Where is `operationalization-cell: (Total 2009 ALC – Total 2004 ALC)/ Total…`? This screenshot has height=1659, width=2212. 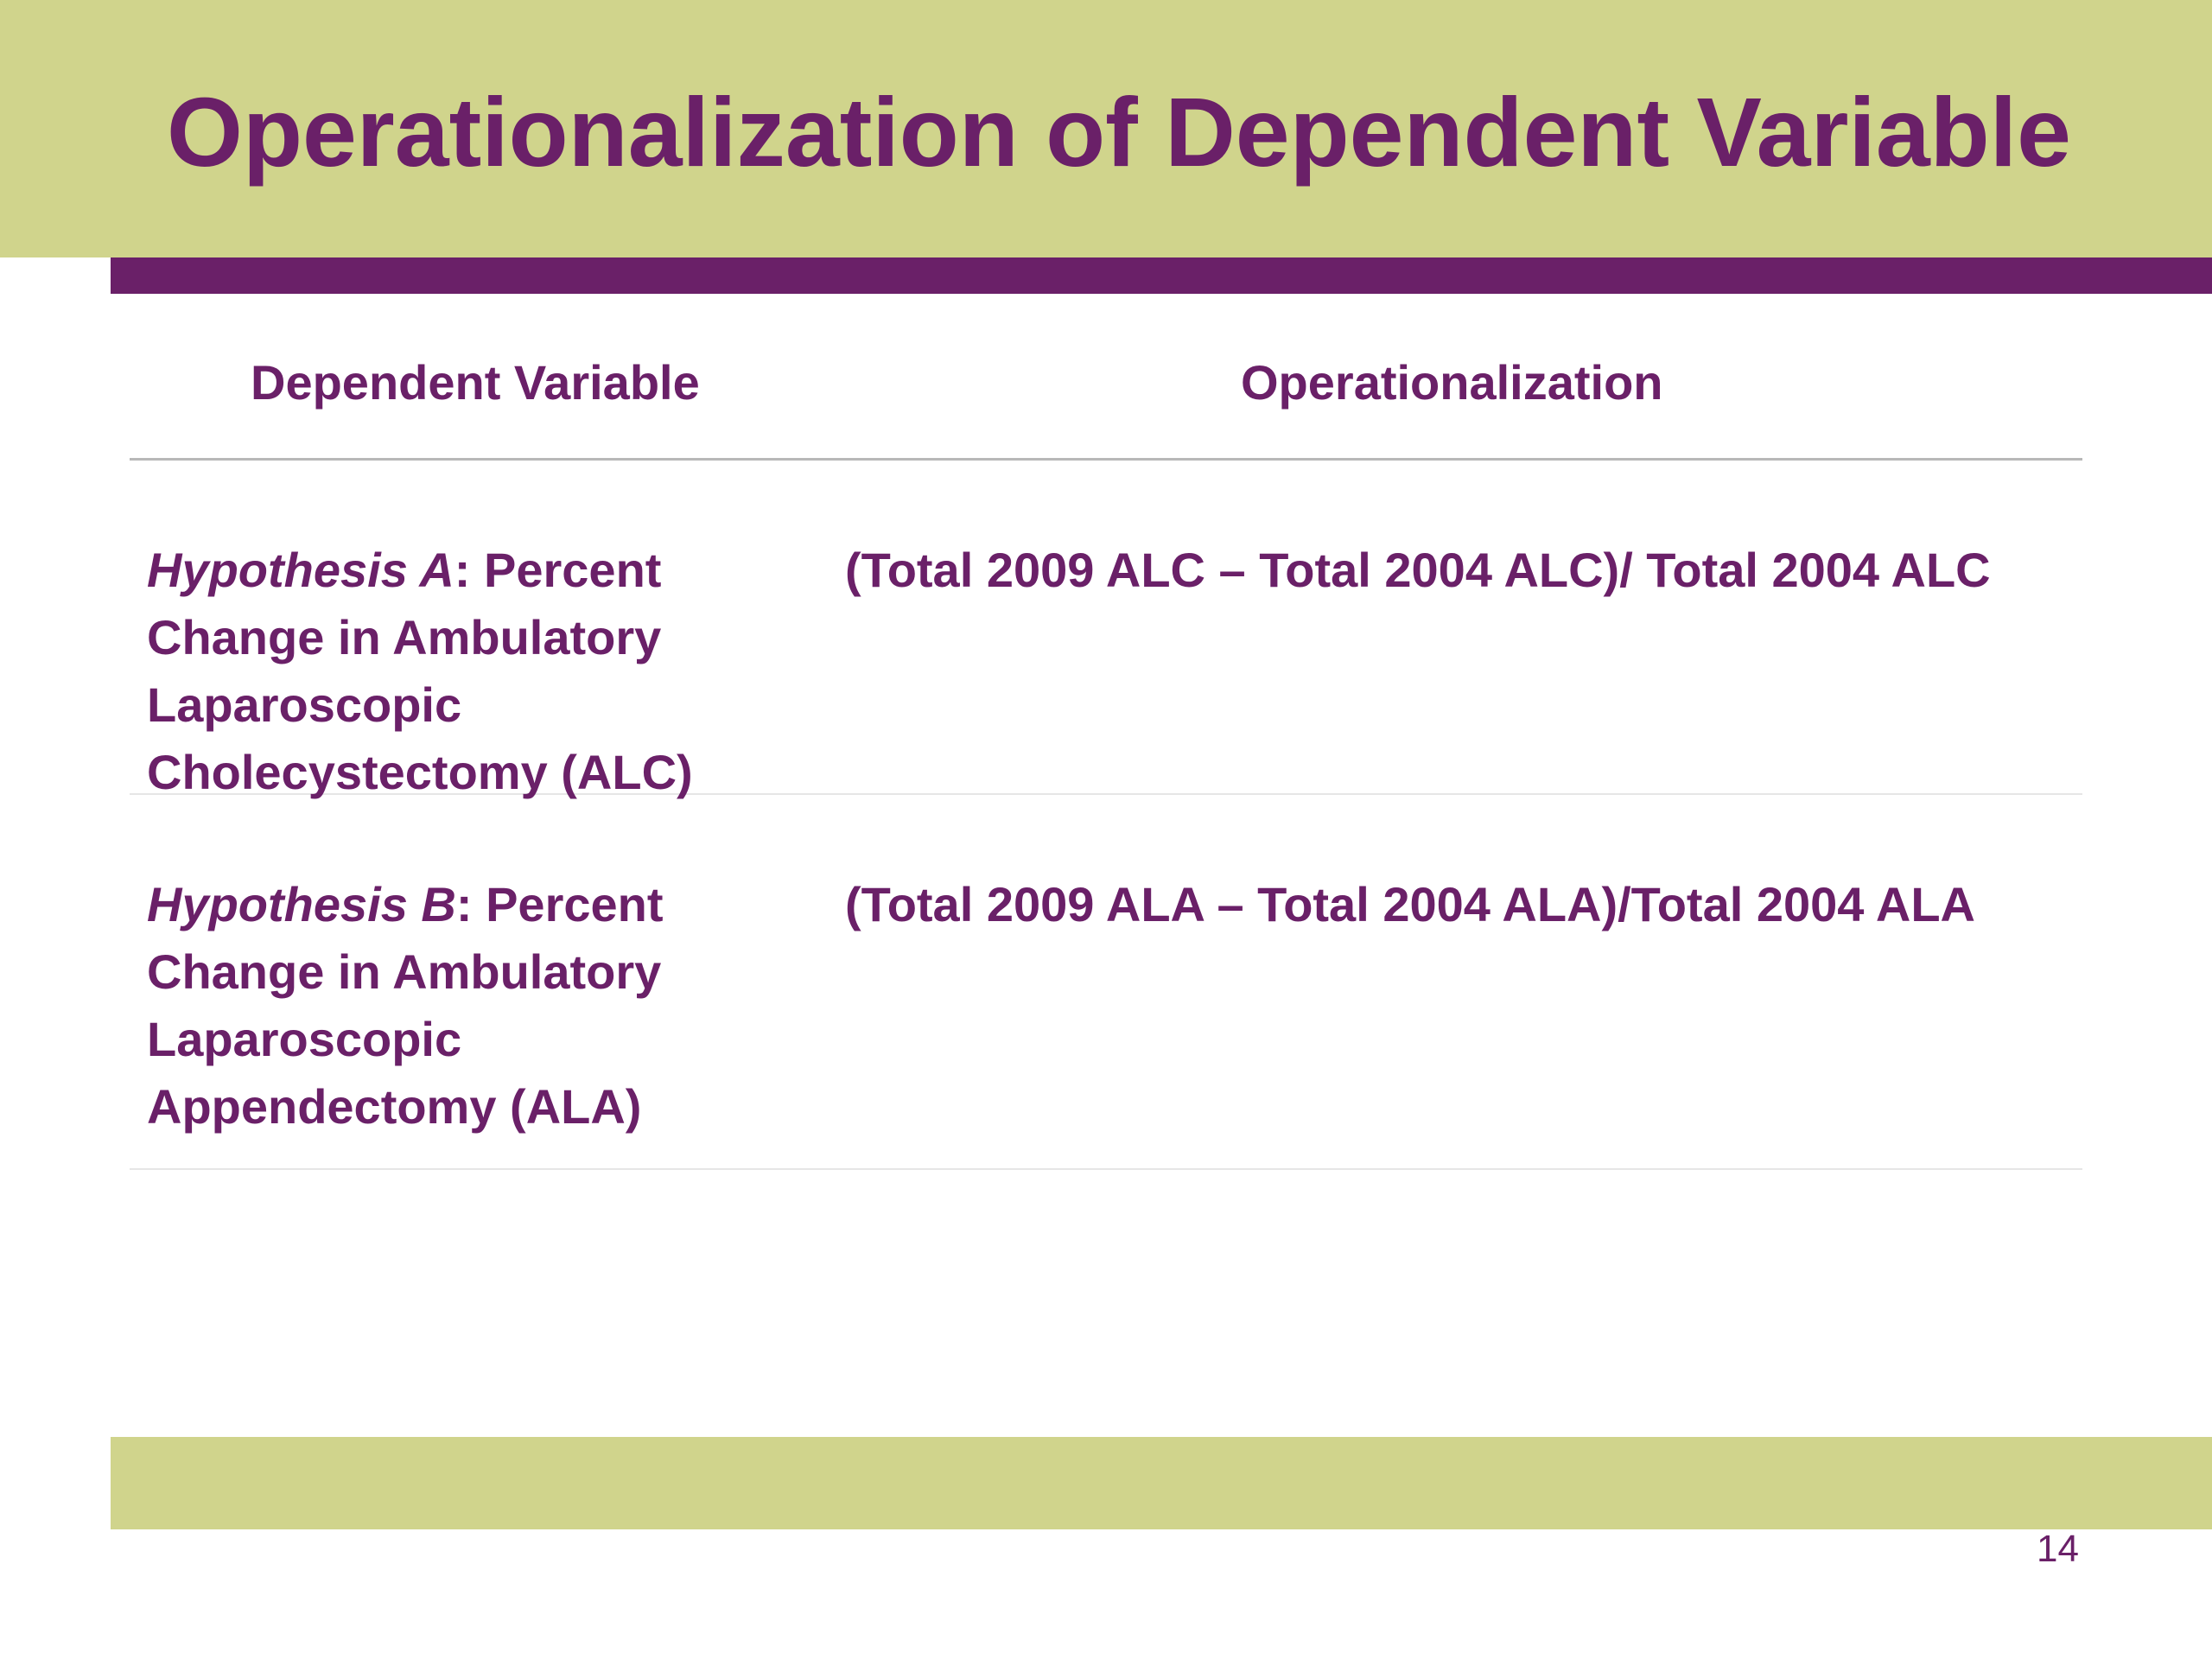
operationalization-cell: (Total 2009 ALC – Total 2004 ALC)/ Total… is located at coordinates (1418, 570).